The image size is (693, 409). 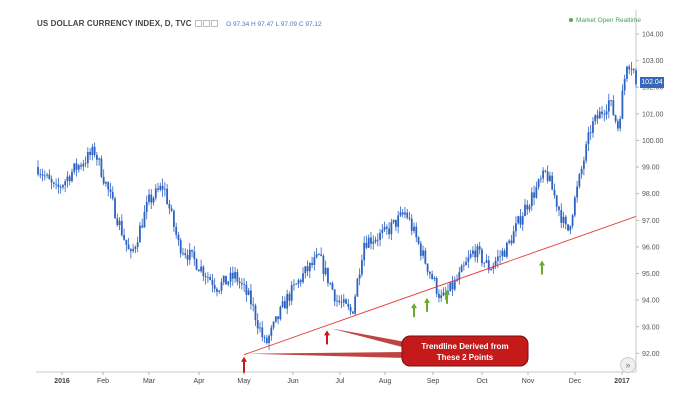 What do you see at coordinates (385, 381) in the screenshot?
I see `x-tick-label: Aug` at bounding box center [385, 381].